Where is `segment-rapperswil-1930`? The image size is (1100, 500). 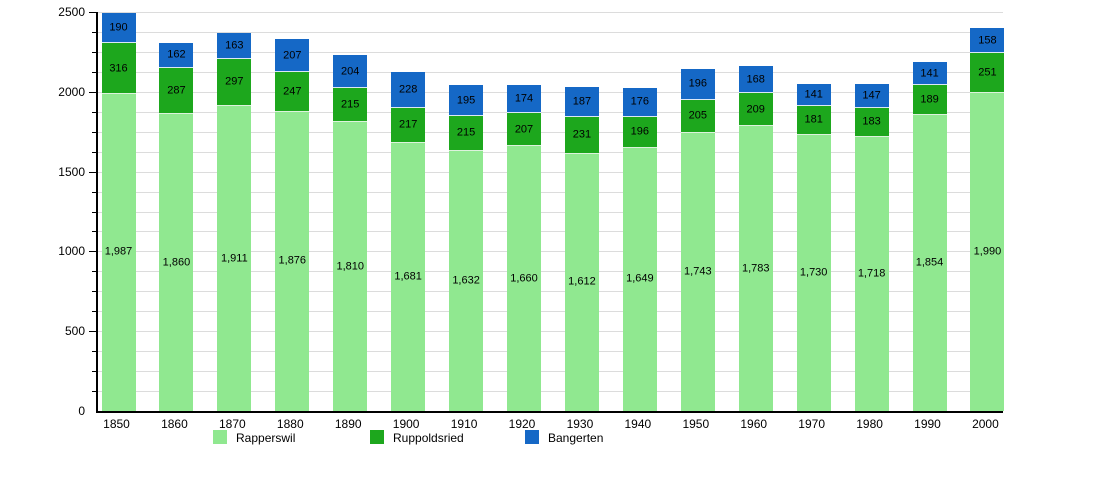
segment-rapperswil-1930 is located at coordinates (581, 282).